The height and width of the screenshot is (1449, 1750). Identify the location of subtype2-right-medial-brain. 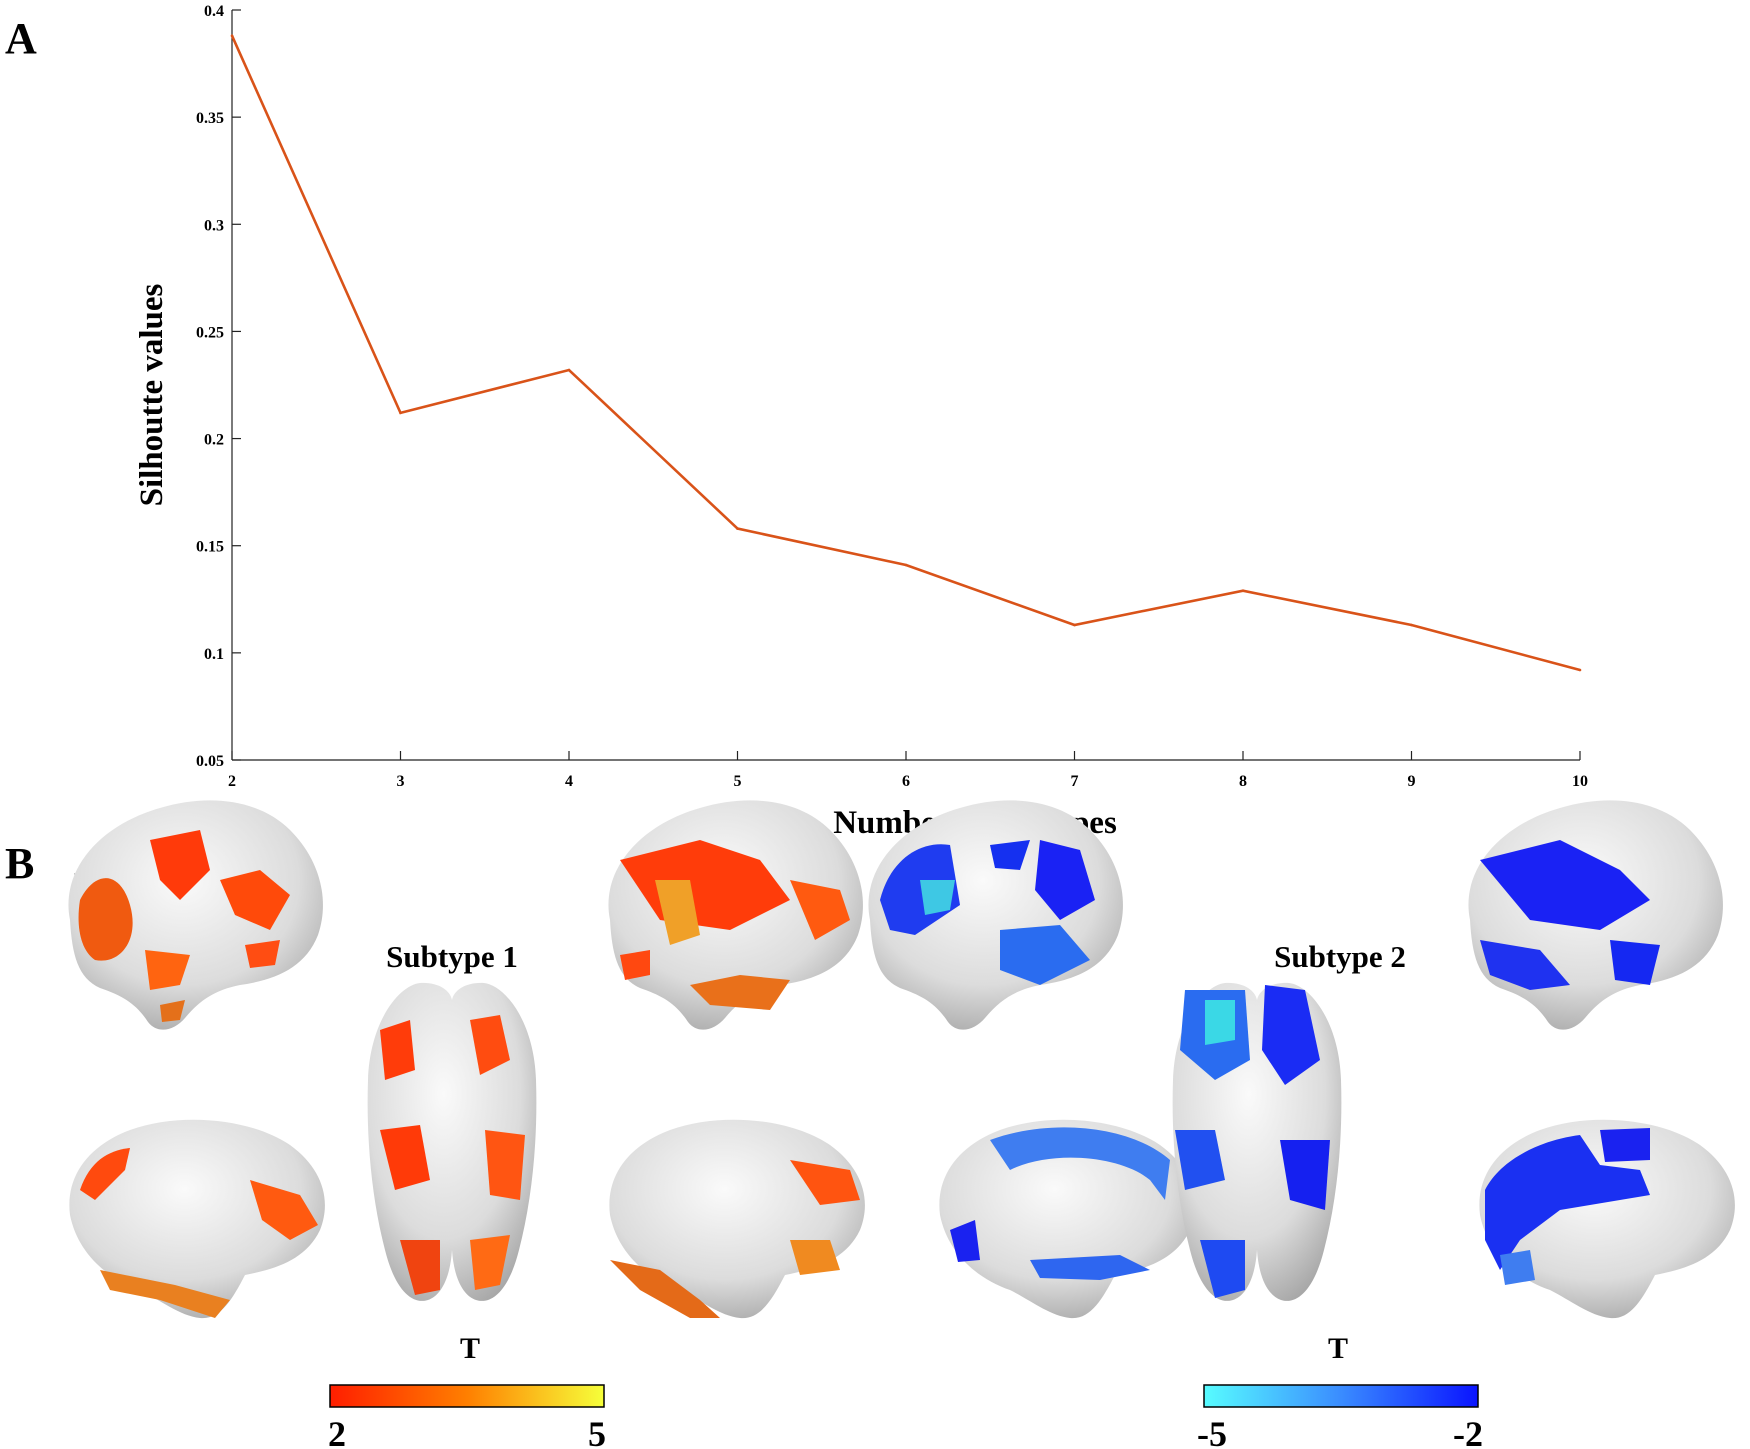
(1607, 1219).